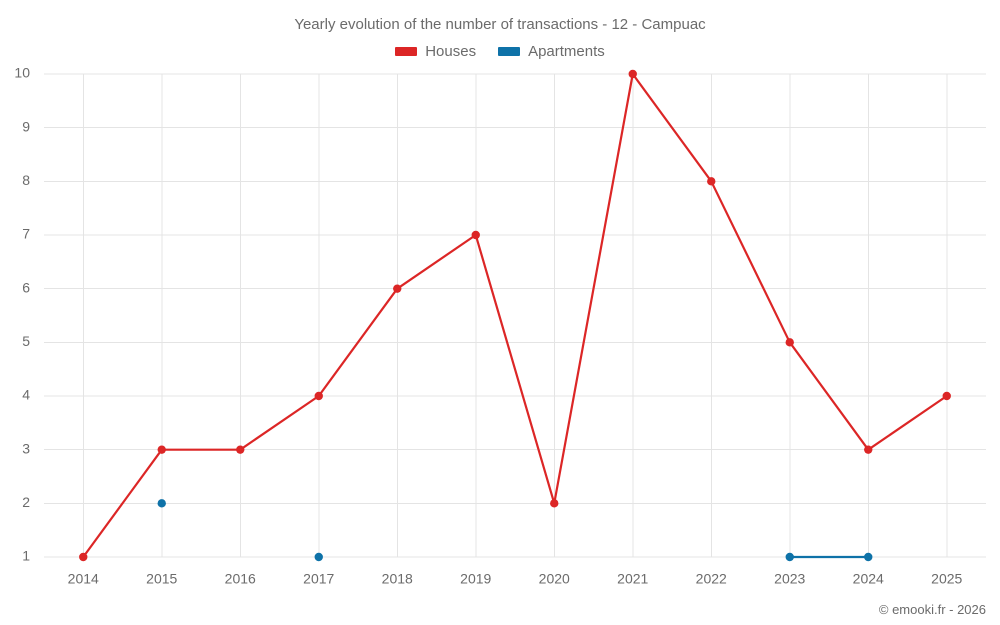 The width and height of the screenshot is (1000, 625). I want to click on x-tick-label: 2022, so click(711, 578).